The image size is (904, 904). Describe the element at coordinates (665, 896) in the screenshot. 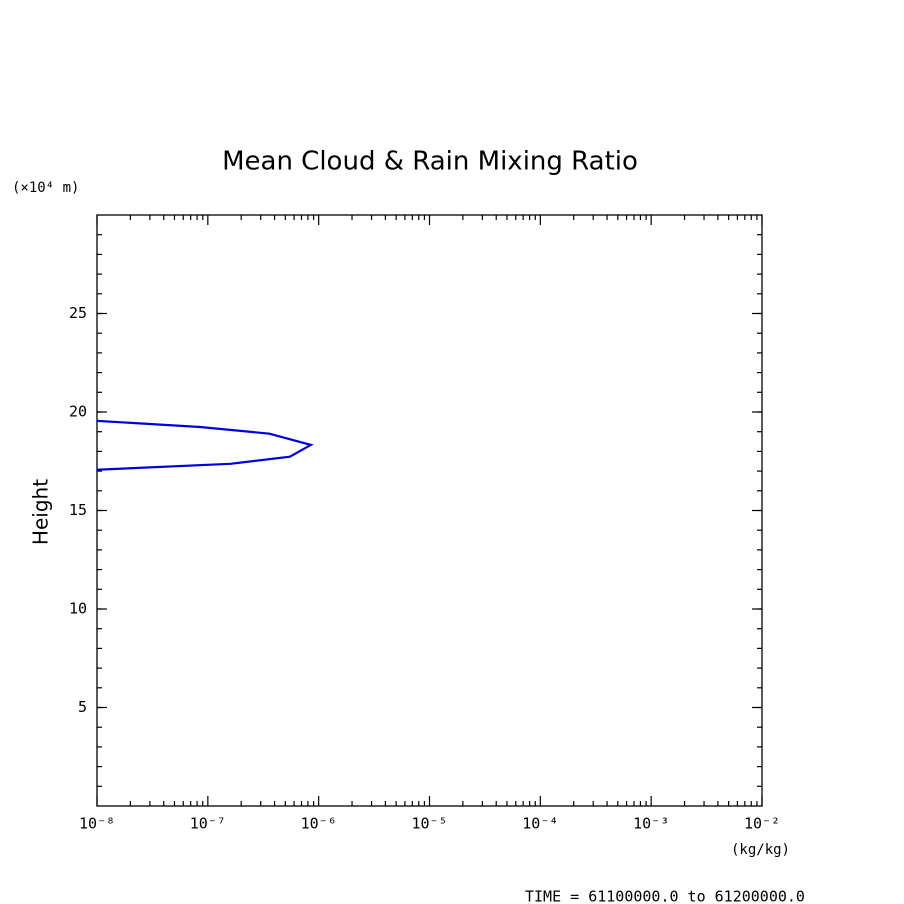

I see `annotation: TIME = 61100000.0 to 61200000.0` at that location.